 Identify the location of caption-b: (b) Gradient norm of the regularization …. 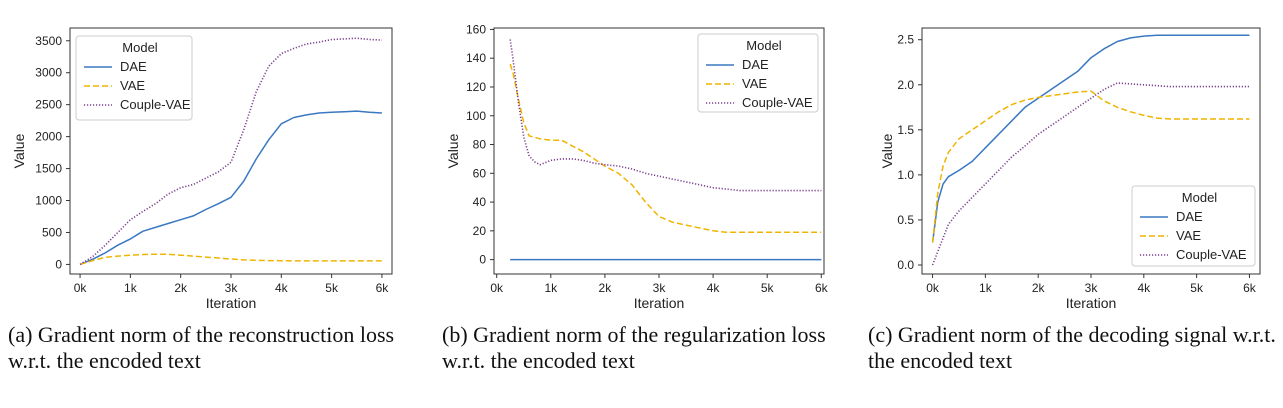
(634, 347).